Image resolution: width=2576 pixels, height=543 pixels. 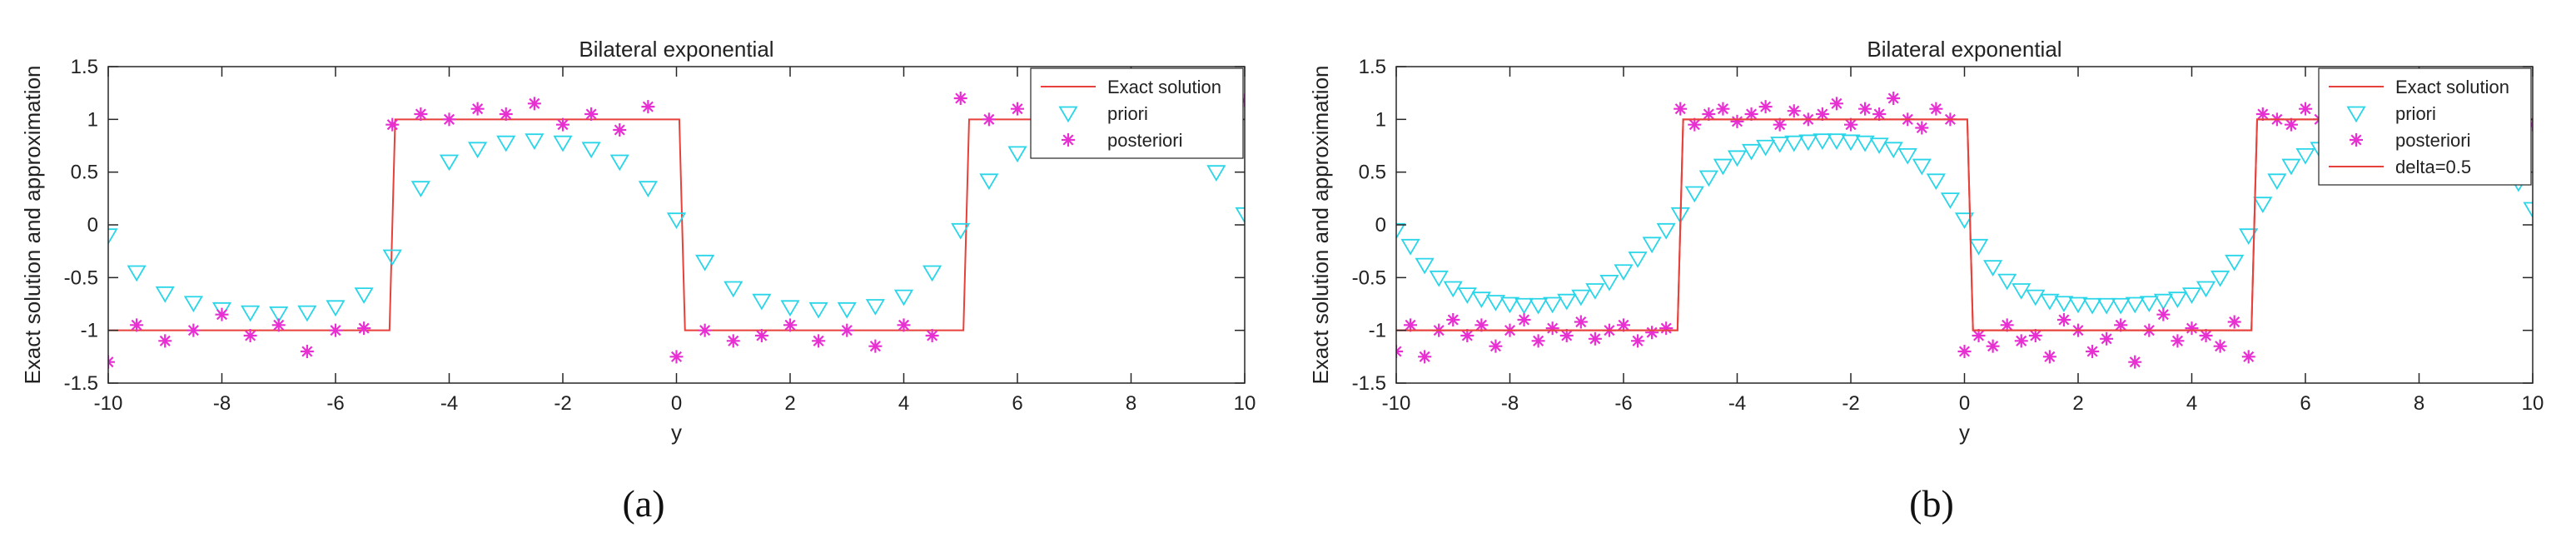 I want to click on chart-b-xlabel: y, so click(x=1964, y=432).